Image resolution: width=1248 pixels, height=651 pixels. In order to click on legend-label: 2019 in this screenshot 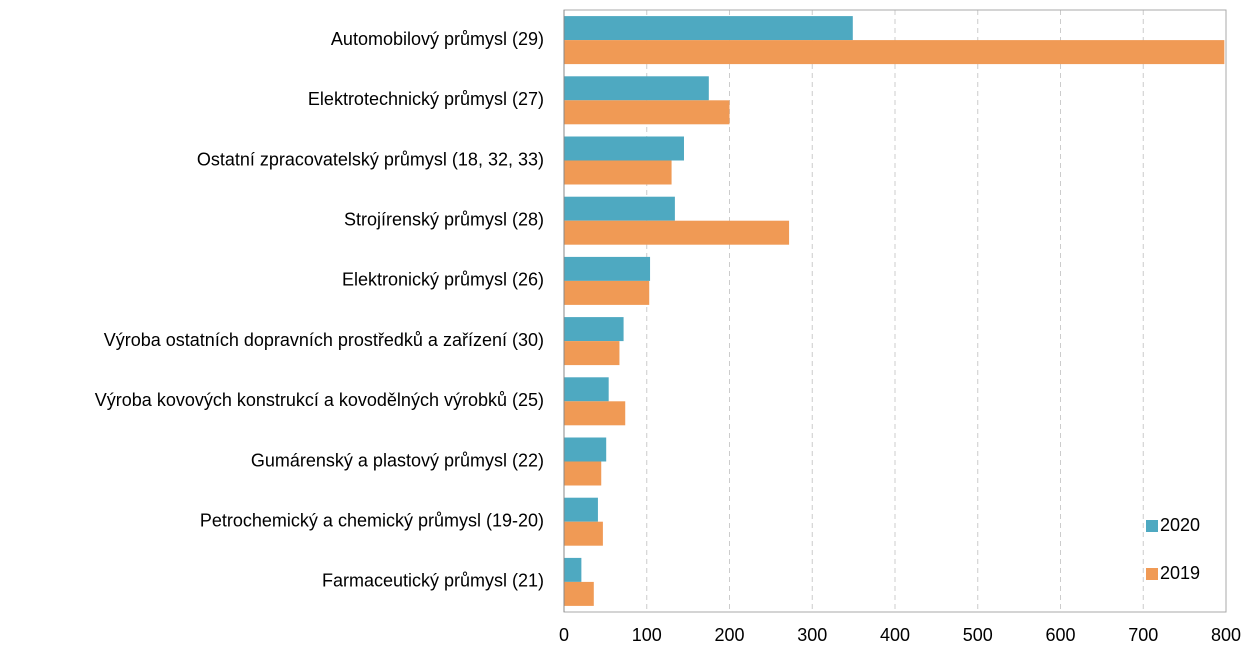, I will do `click(1180, 573)`.